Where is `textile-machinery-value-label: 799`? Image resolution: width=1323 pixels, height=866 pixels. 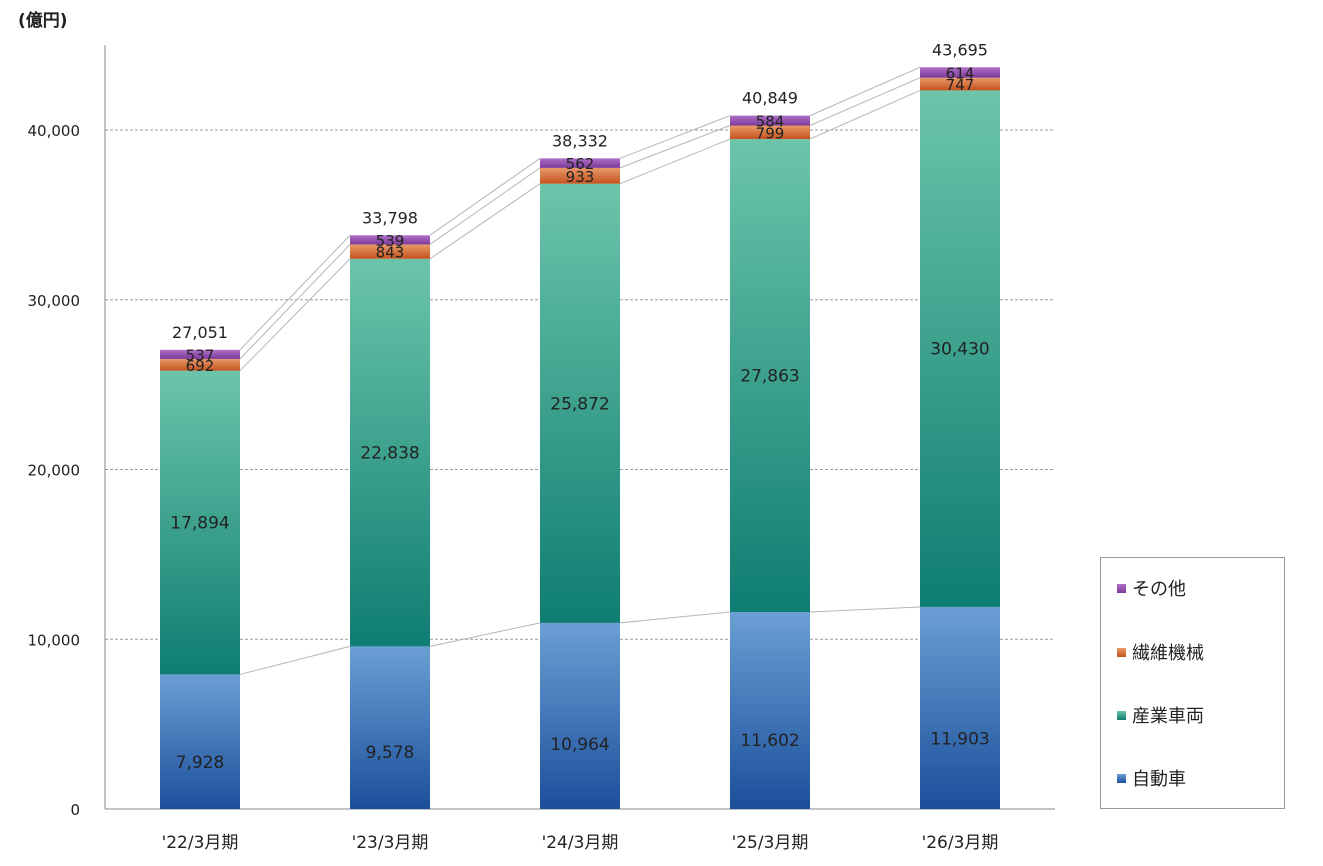 textile-machinery-value-label: 799 is located at coordinates (770, 133).